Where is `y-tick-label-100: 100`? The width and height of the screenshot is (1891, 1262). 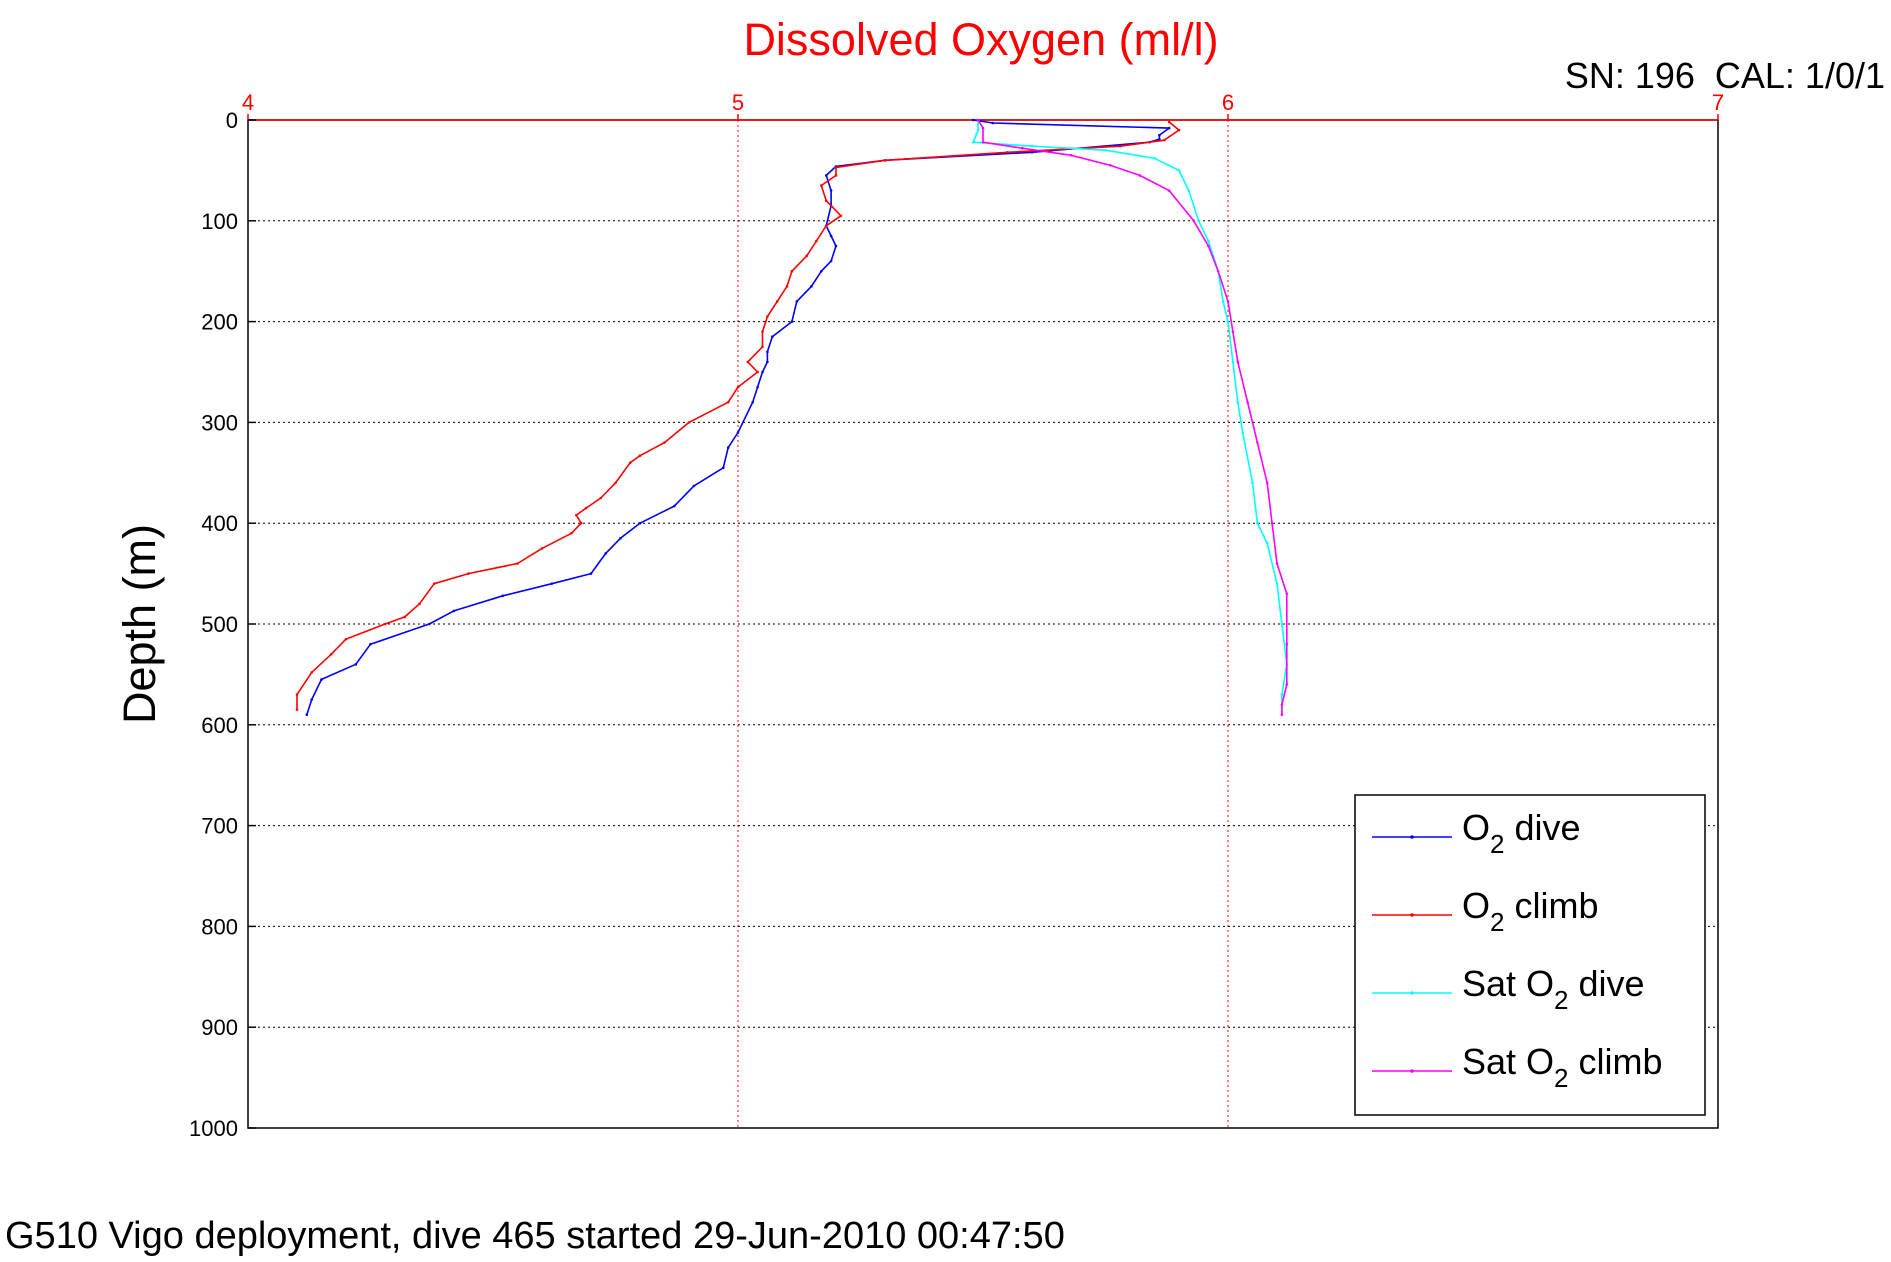 y-tick-label-100: 100 is located at coordinates (219, 221).